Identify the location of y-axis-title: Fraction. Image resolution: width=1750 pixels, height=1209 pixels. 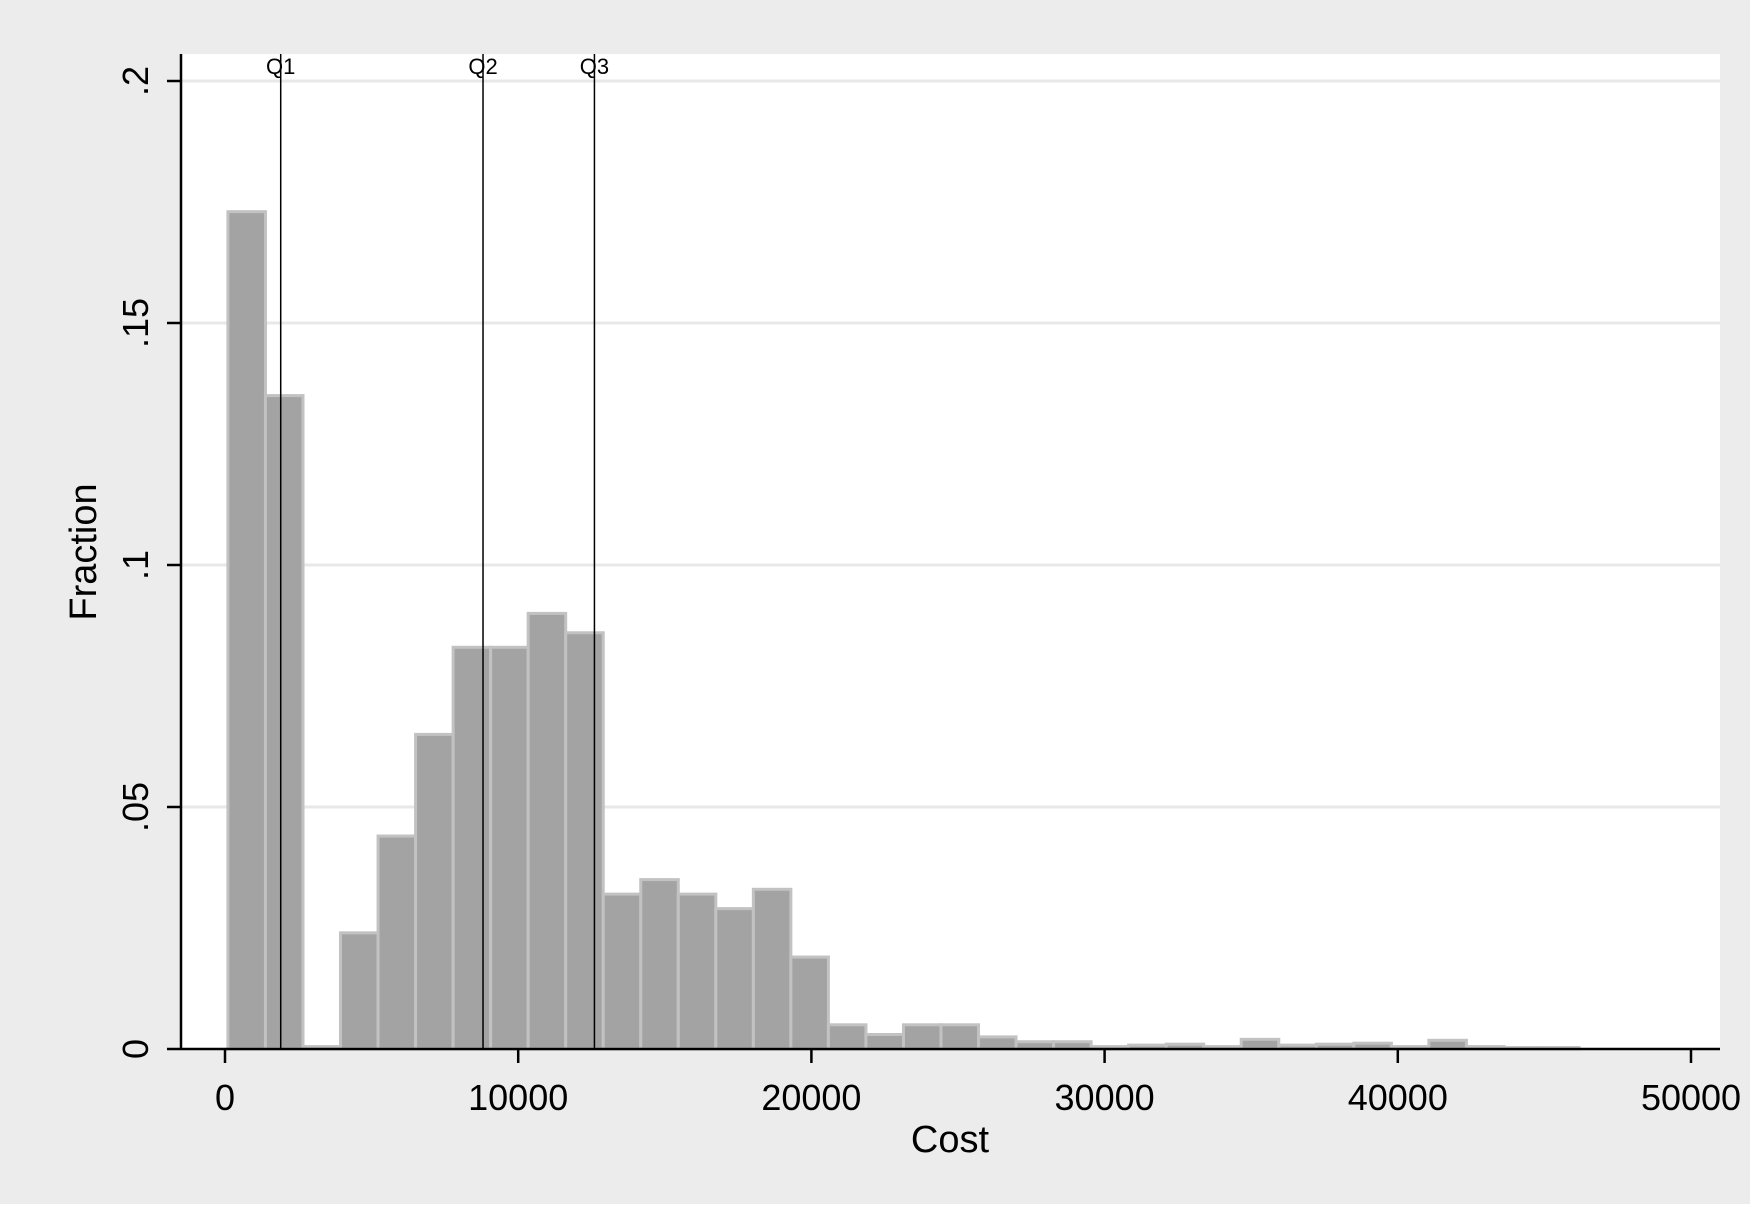
(84, 551).